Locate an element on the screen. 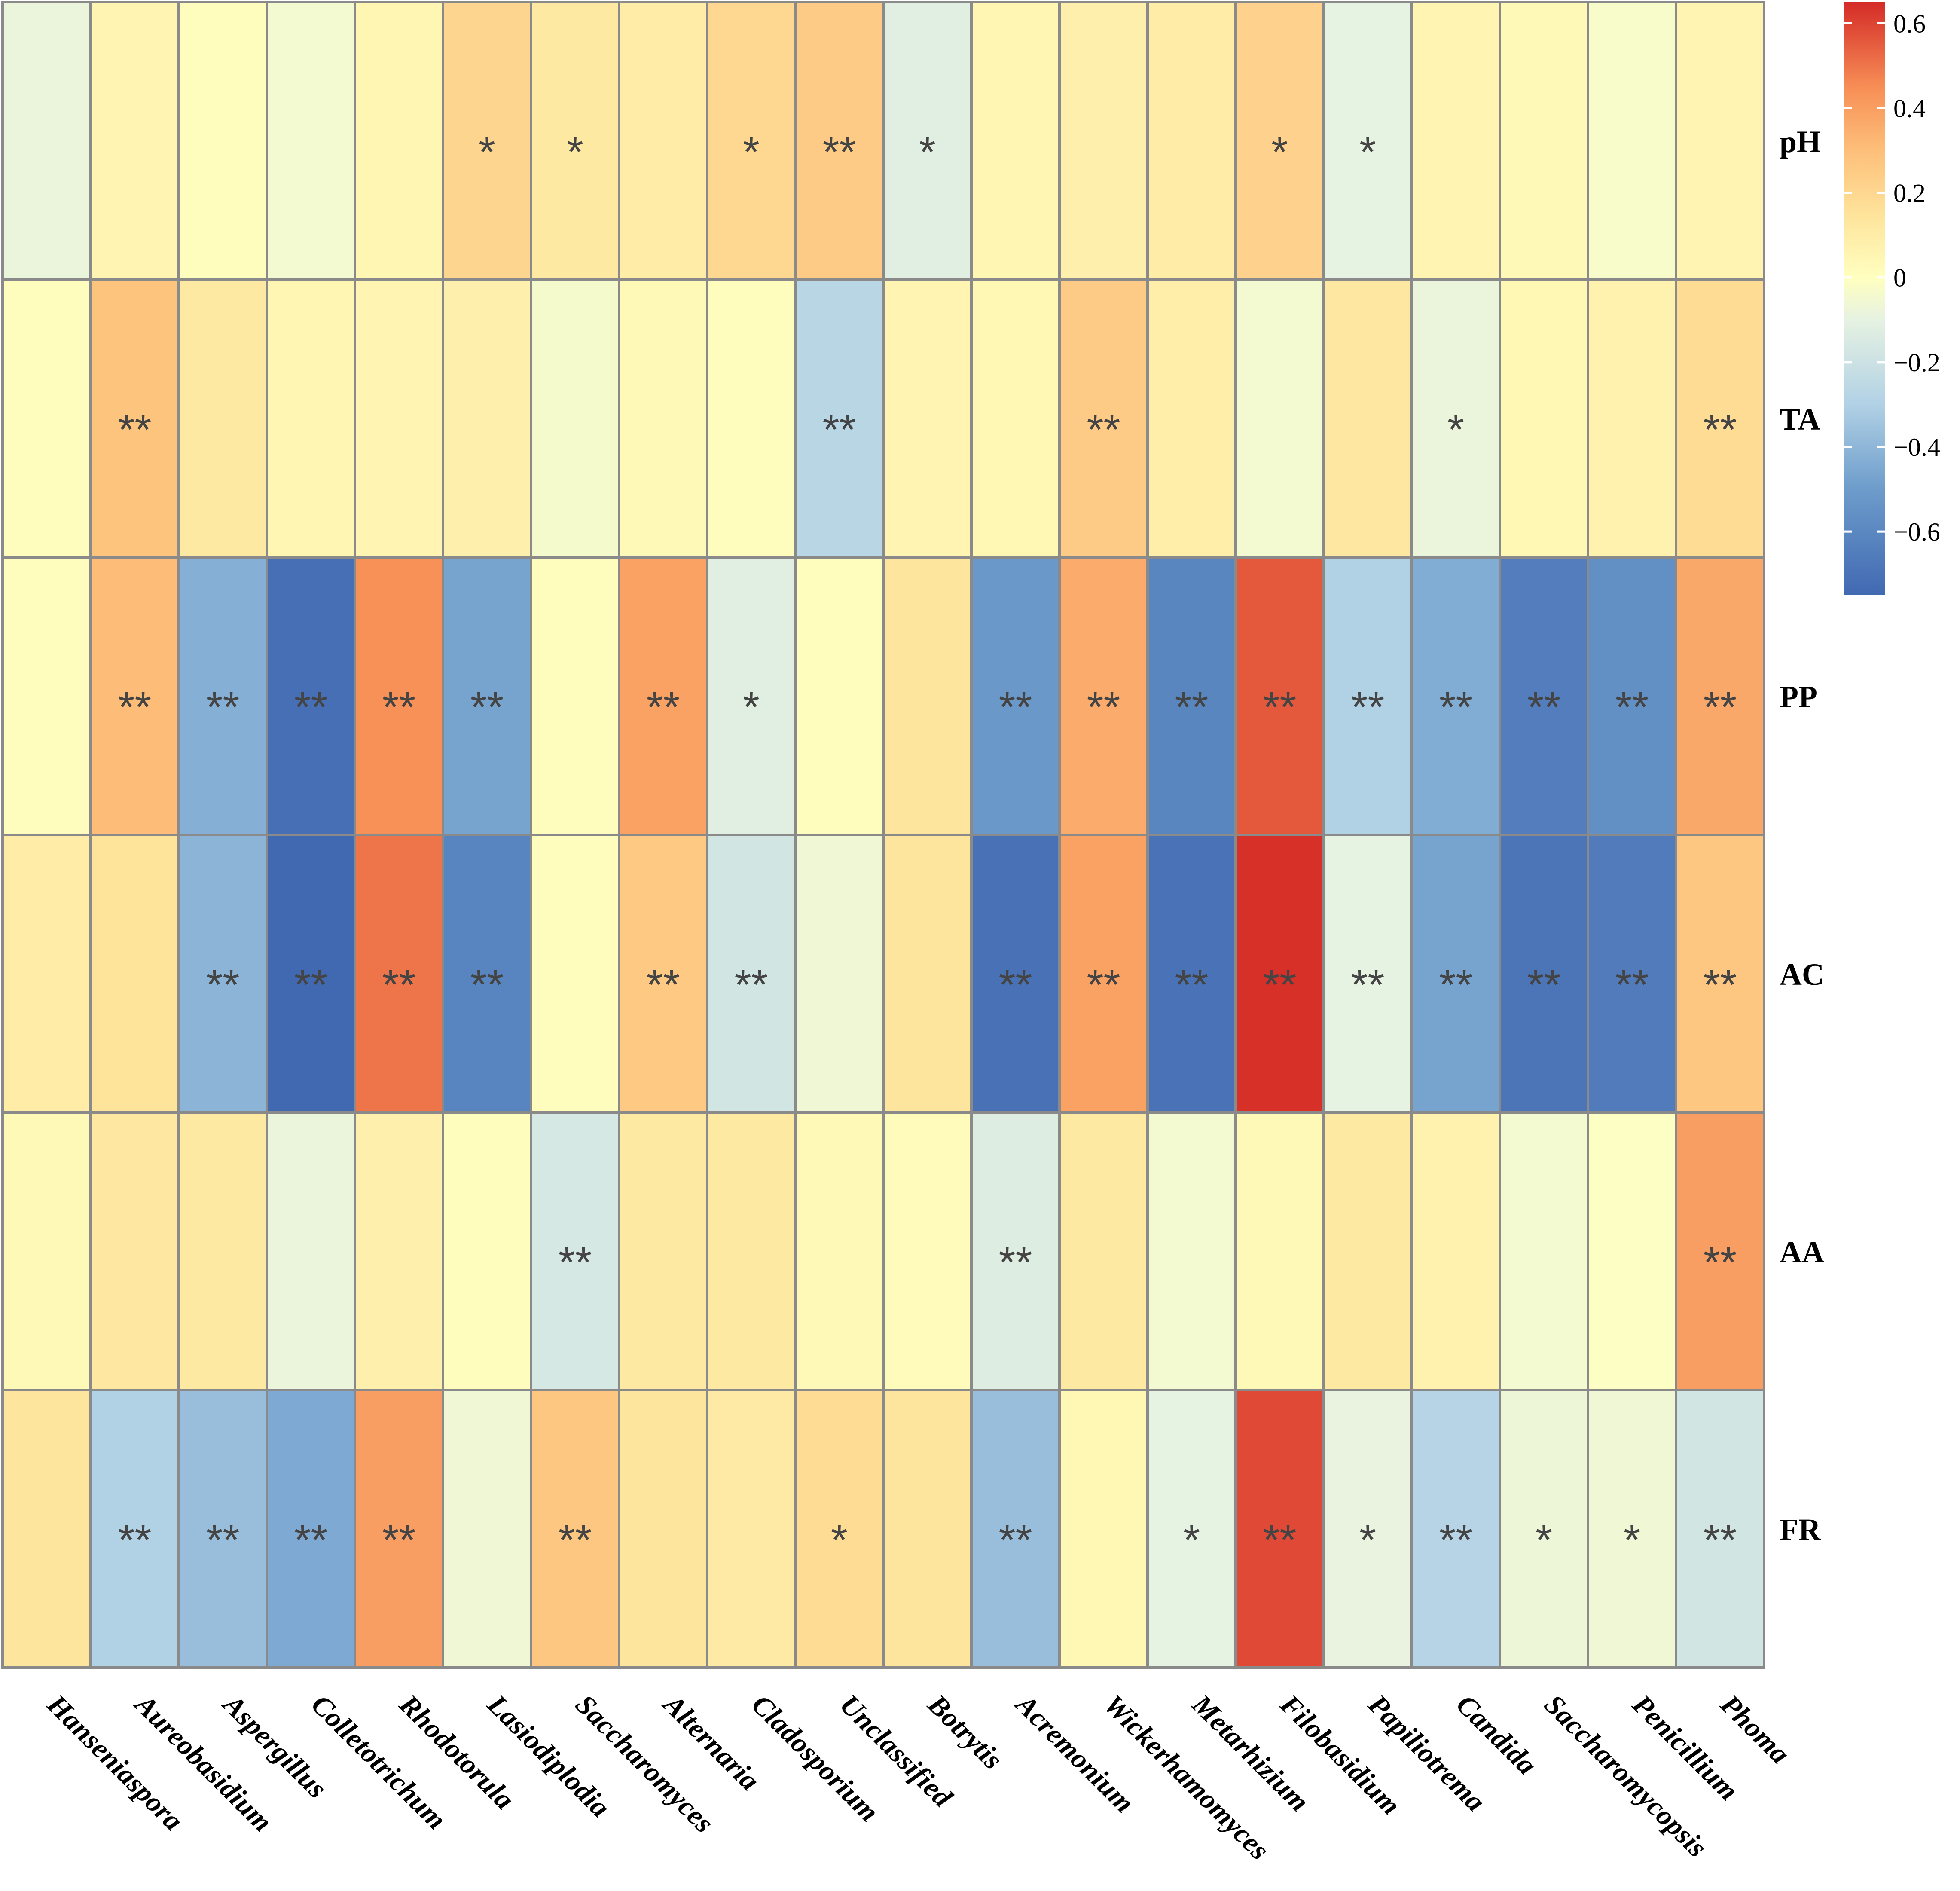 The image size is (1960, 1891). heatmap-cell-TA-Colletotrichum is located at coordinates (311, 418).